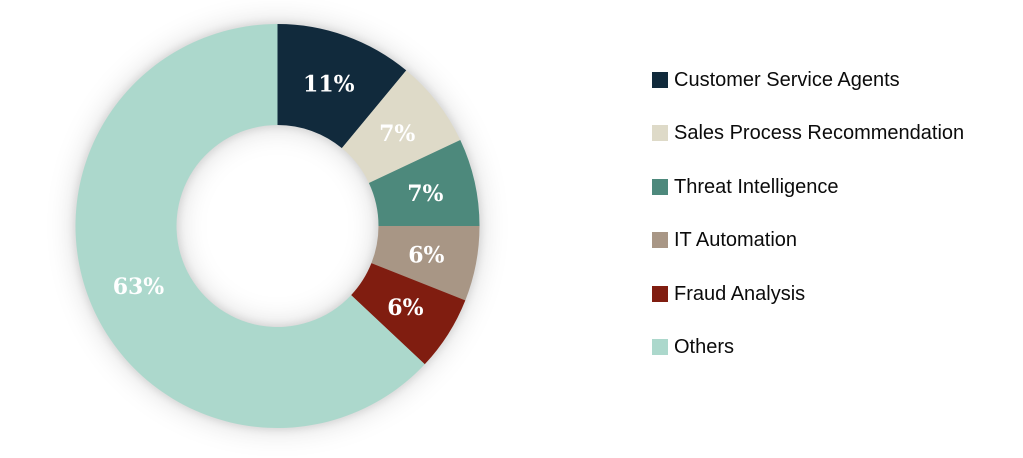 The image size is (1023, 458). I want to click on donut-segment-customer-service-agents, so click(342, 86).